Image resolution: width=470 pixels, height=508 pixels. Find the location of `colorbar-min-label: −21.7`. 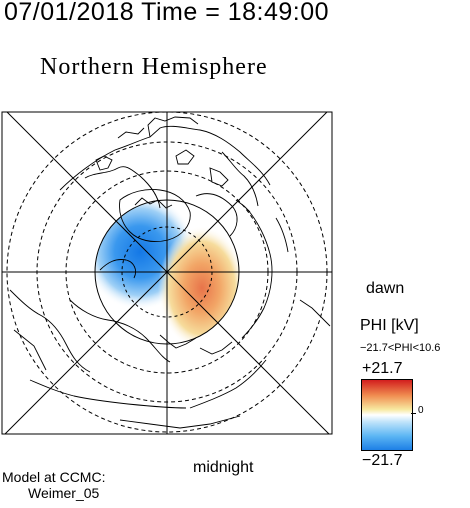

colorbar-min-label: −21.7 is located at coordinates (382, 460).